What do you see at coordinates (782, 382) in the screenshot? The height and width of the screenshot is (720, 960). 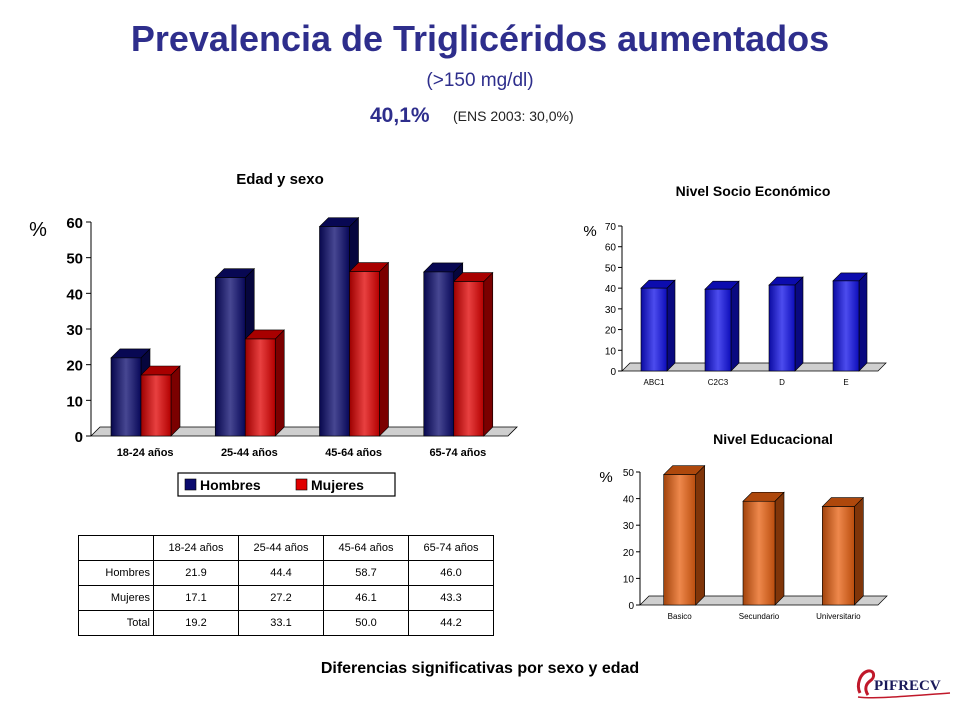 I see `x-tick-label: D` at bounding box center [782, 382].